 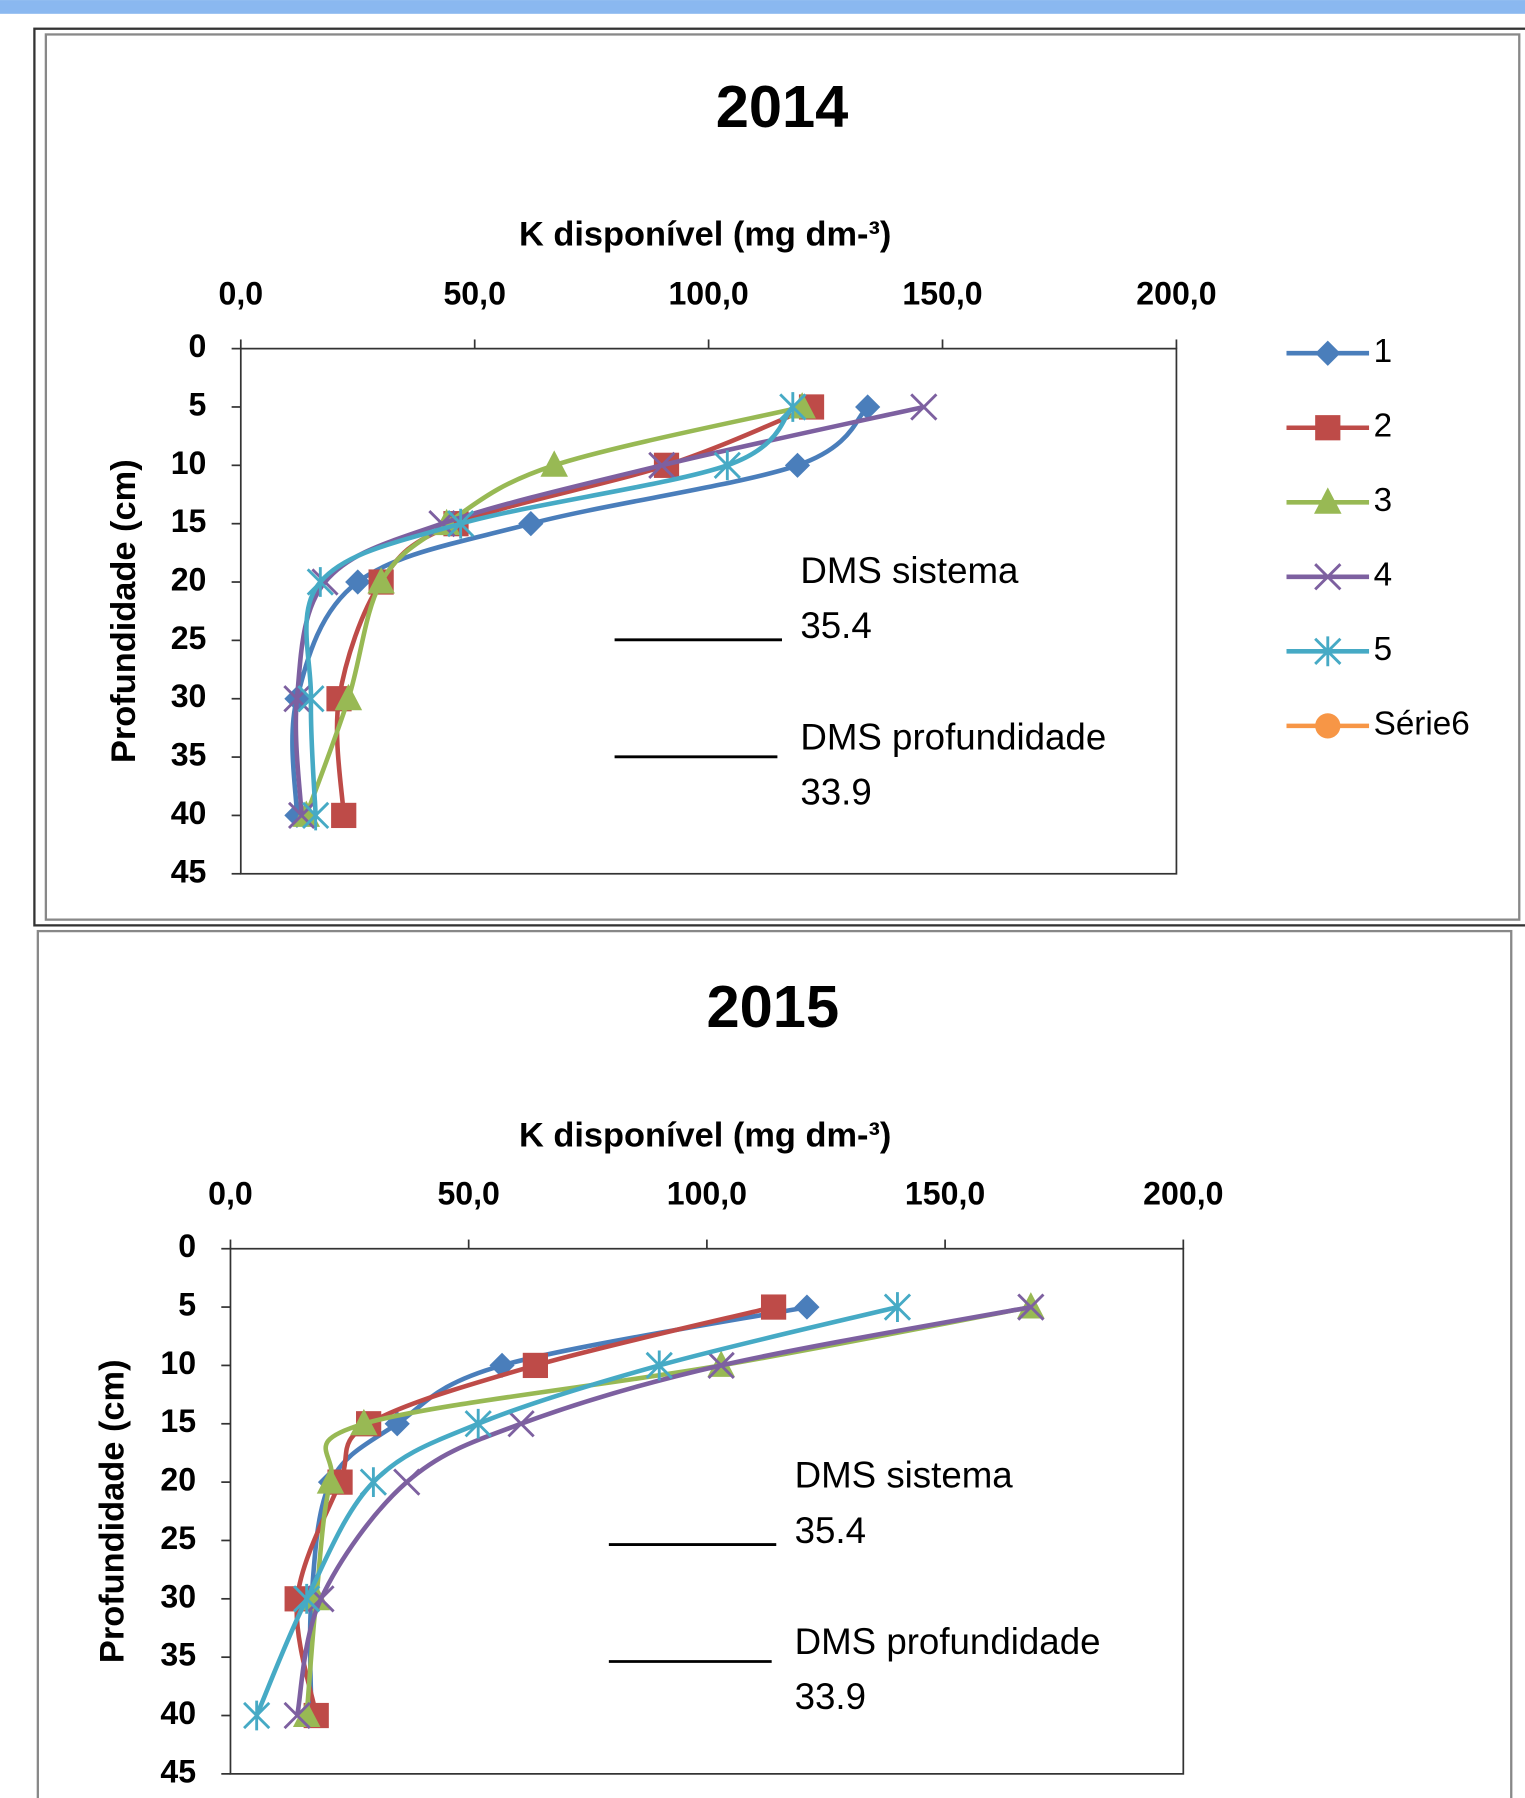 What do you see at coordinates (762, 7) in the screenshot?
I see `top-strip` at bounding box center [762, 7].